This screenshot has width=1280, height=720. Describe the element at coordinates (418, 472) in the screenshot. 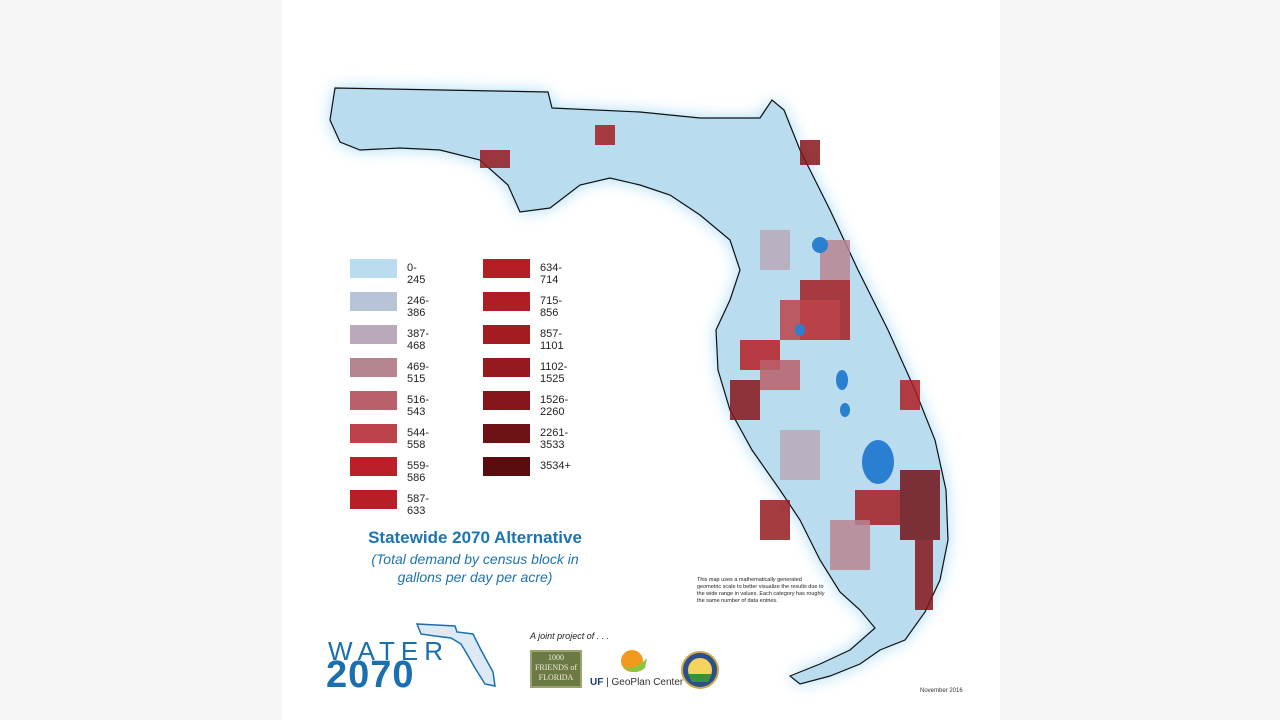

I see `legend-label: 559-586` at that location.